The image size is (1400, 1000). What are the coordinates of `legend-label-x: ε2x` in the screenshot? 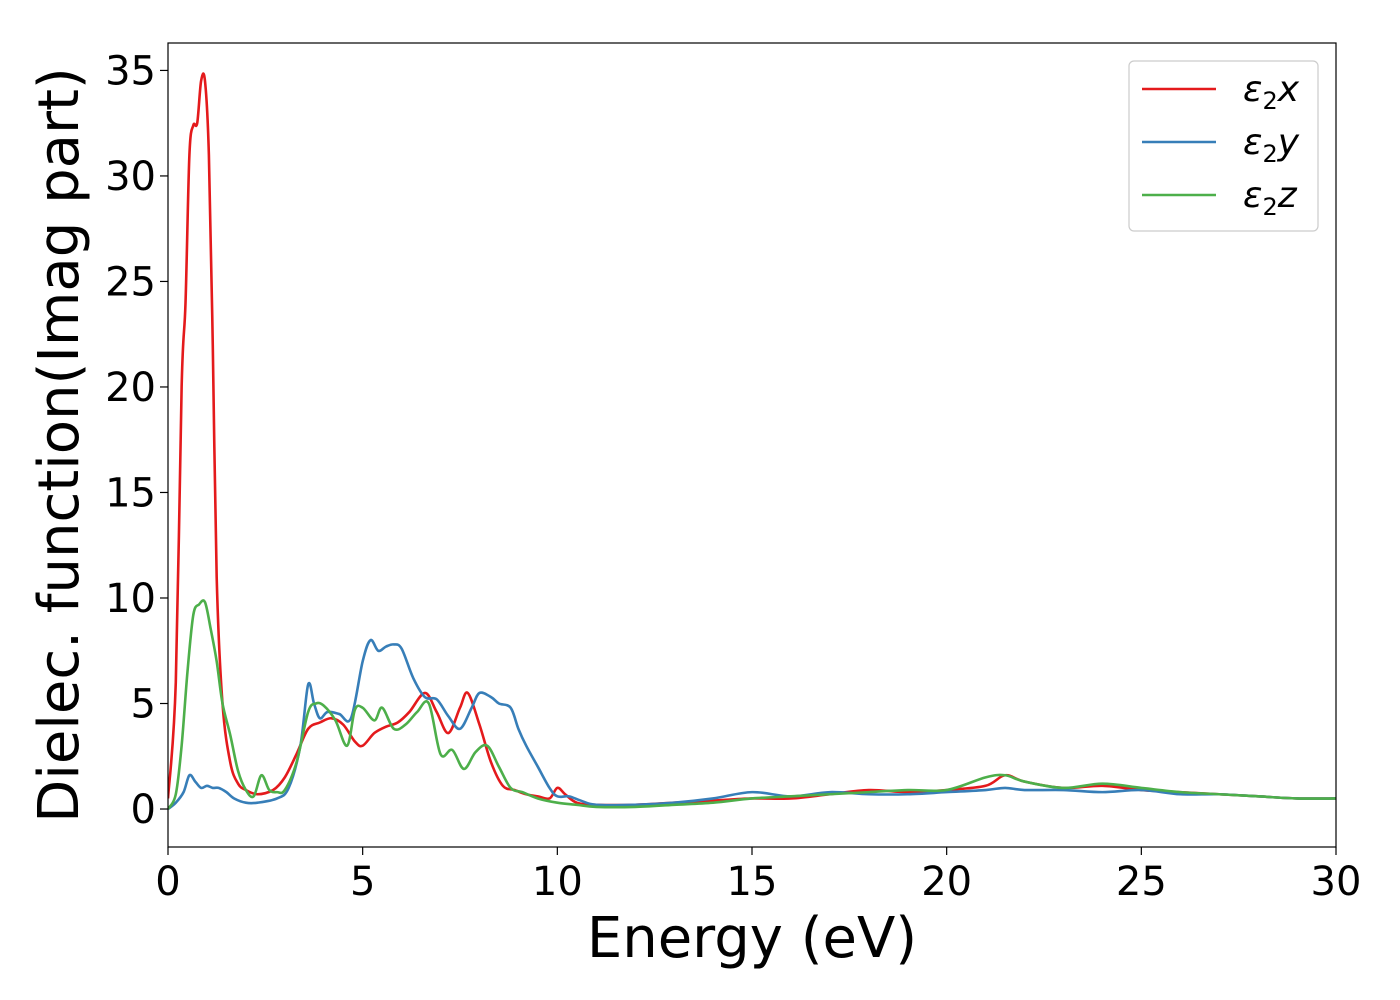 It's located at (1271, 92).